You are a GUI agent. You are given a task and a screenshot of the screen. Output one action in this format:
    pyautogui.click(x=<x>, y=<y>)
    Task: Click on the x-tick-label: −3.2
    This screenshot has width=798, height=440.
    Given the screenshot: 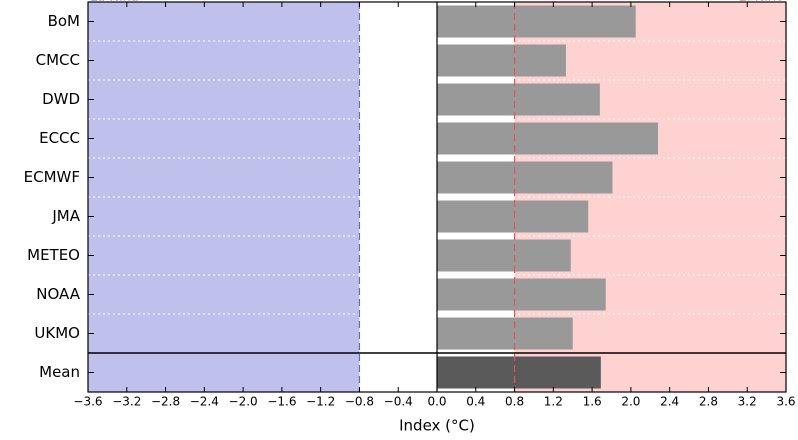 What is the action you would take?
    pyautogui.click(x=126, y=402)
    